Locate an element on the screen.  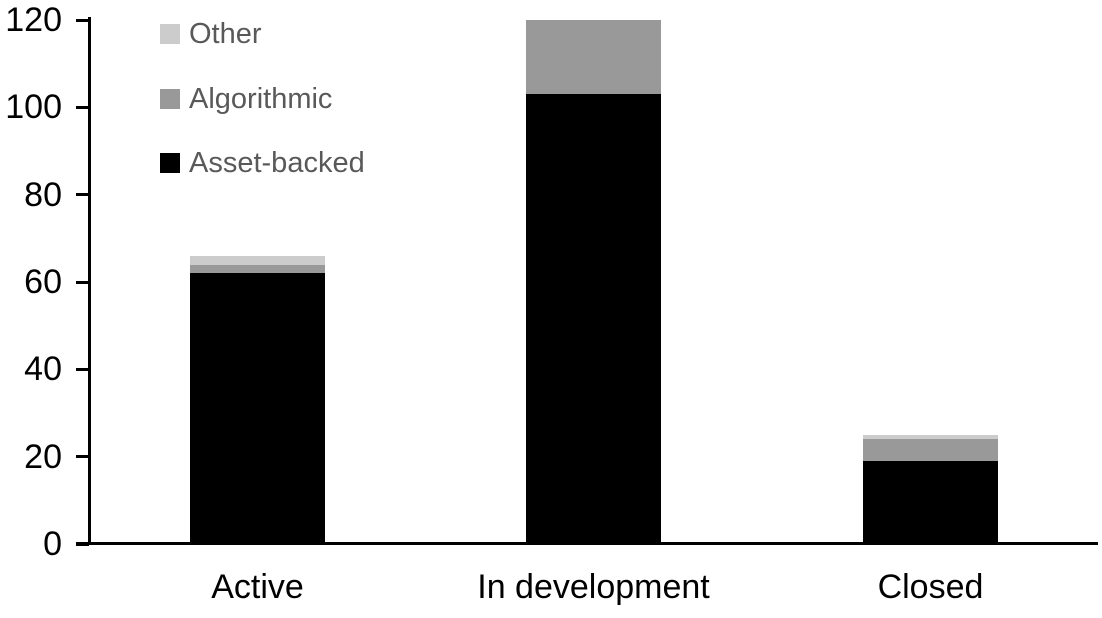
legend-label-other: Other is located at coordinates (225, 34).